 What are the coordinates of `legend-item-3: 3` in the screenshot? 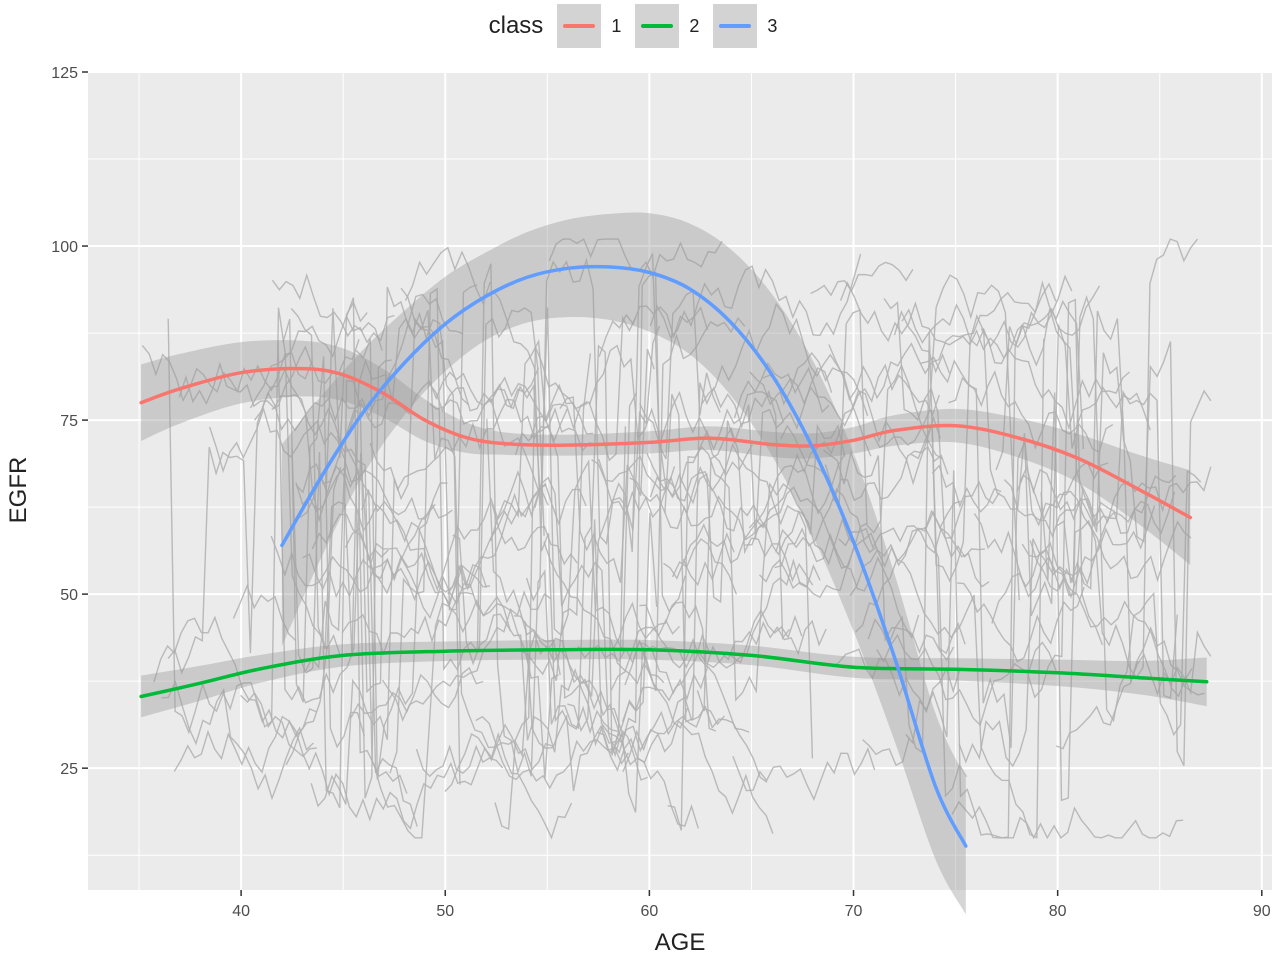 It's located at (745, 26).